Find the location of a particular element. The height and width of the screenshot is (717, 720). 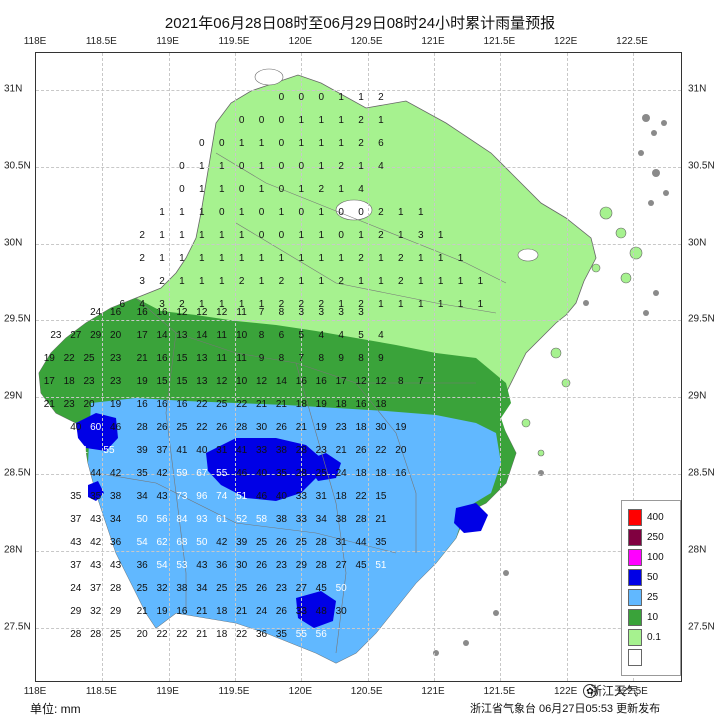

rainfall-value: 14 is located at coordinates (281, 381).